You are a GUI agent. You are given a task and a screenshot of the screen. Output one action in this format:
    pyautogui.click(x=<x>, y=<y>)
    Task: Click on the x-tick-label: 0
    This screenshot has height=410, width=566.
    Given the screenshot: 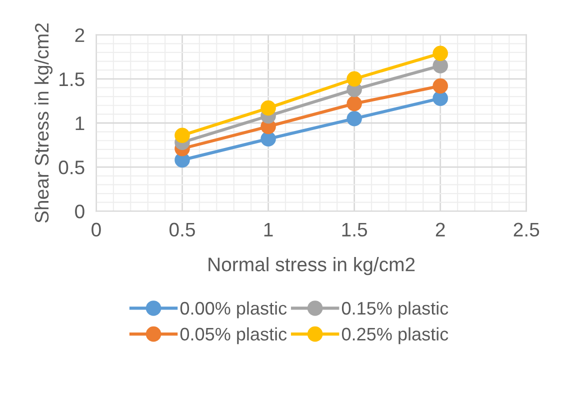 What is the action you would take?
    pyautogui.click(x=96, y=229)
    